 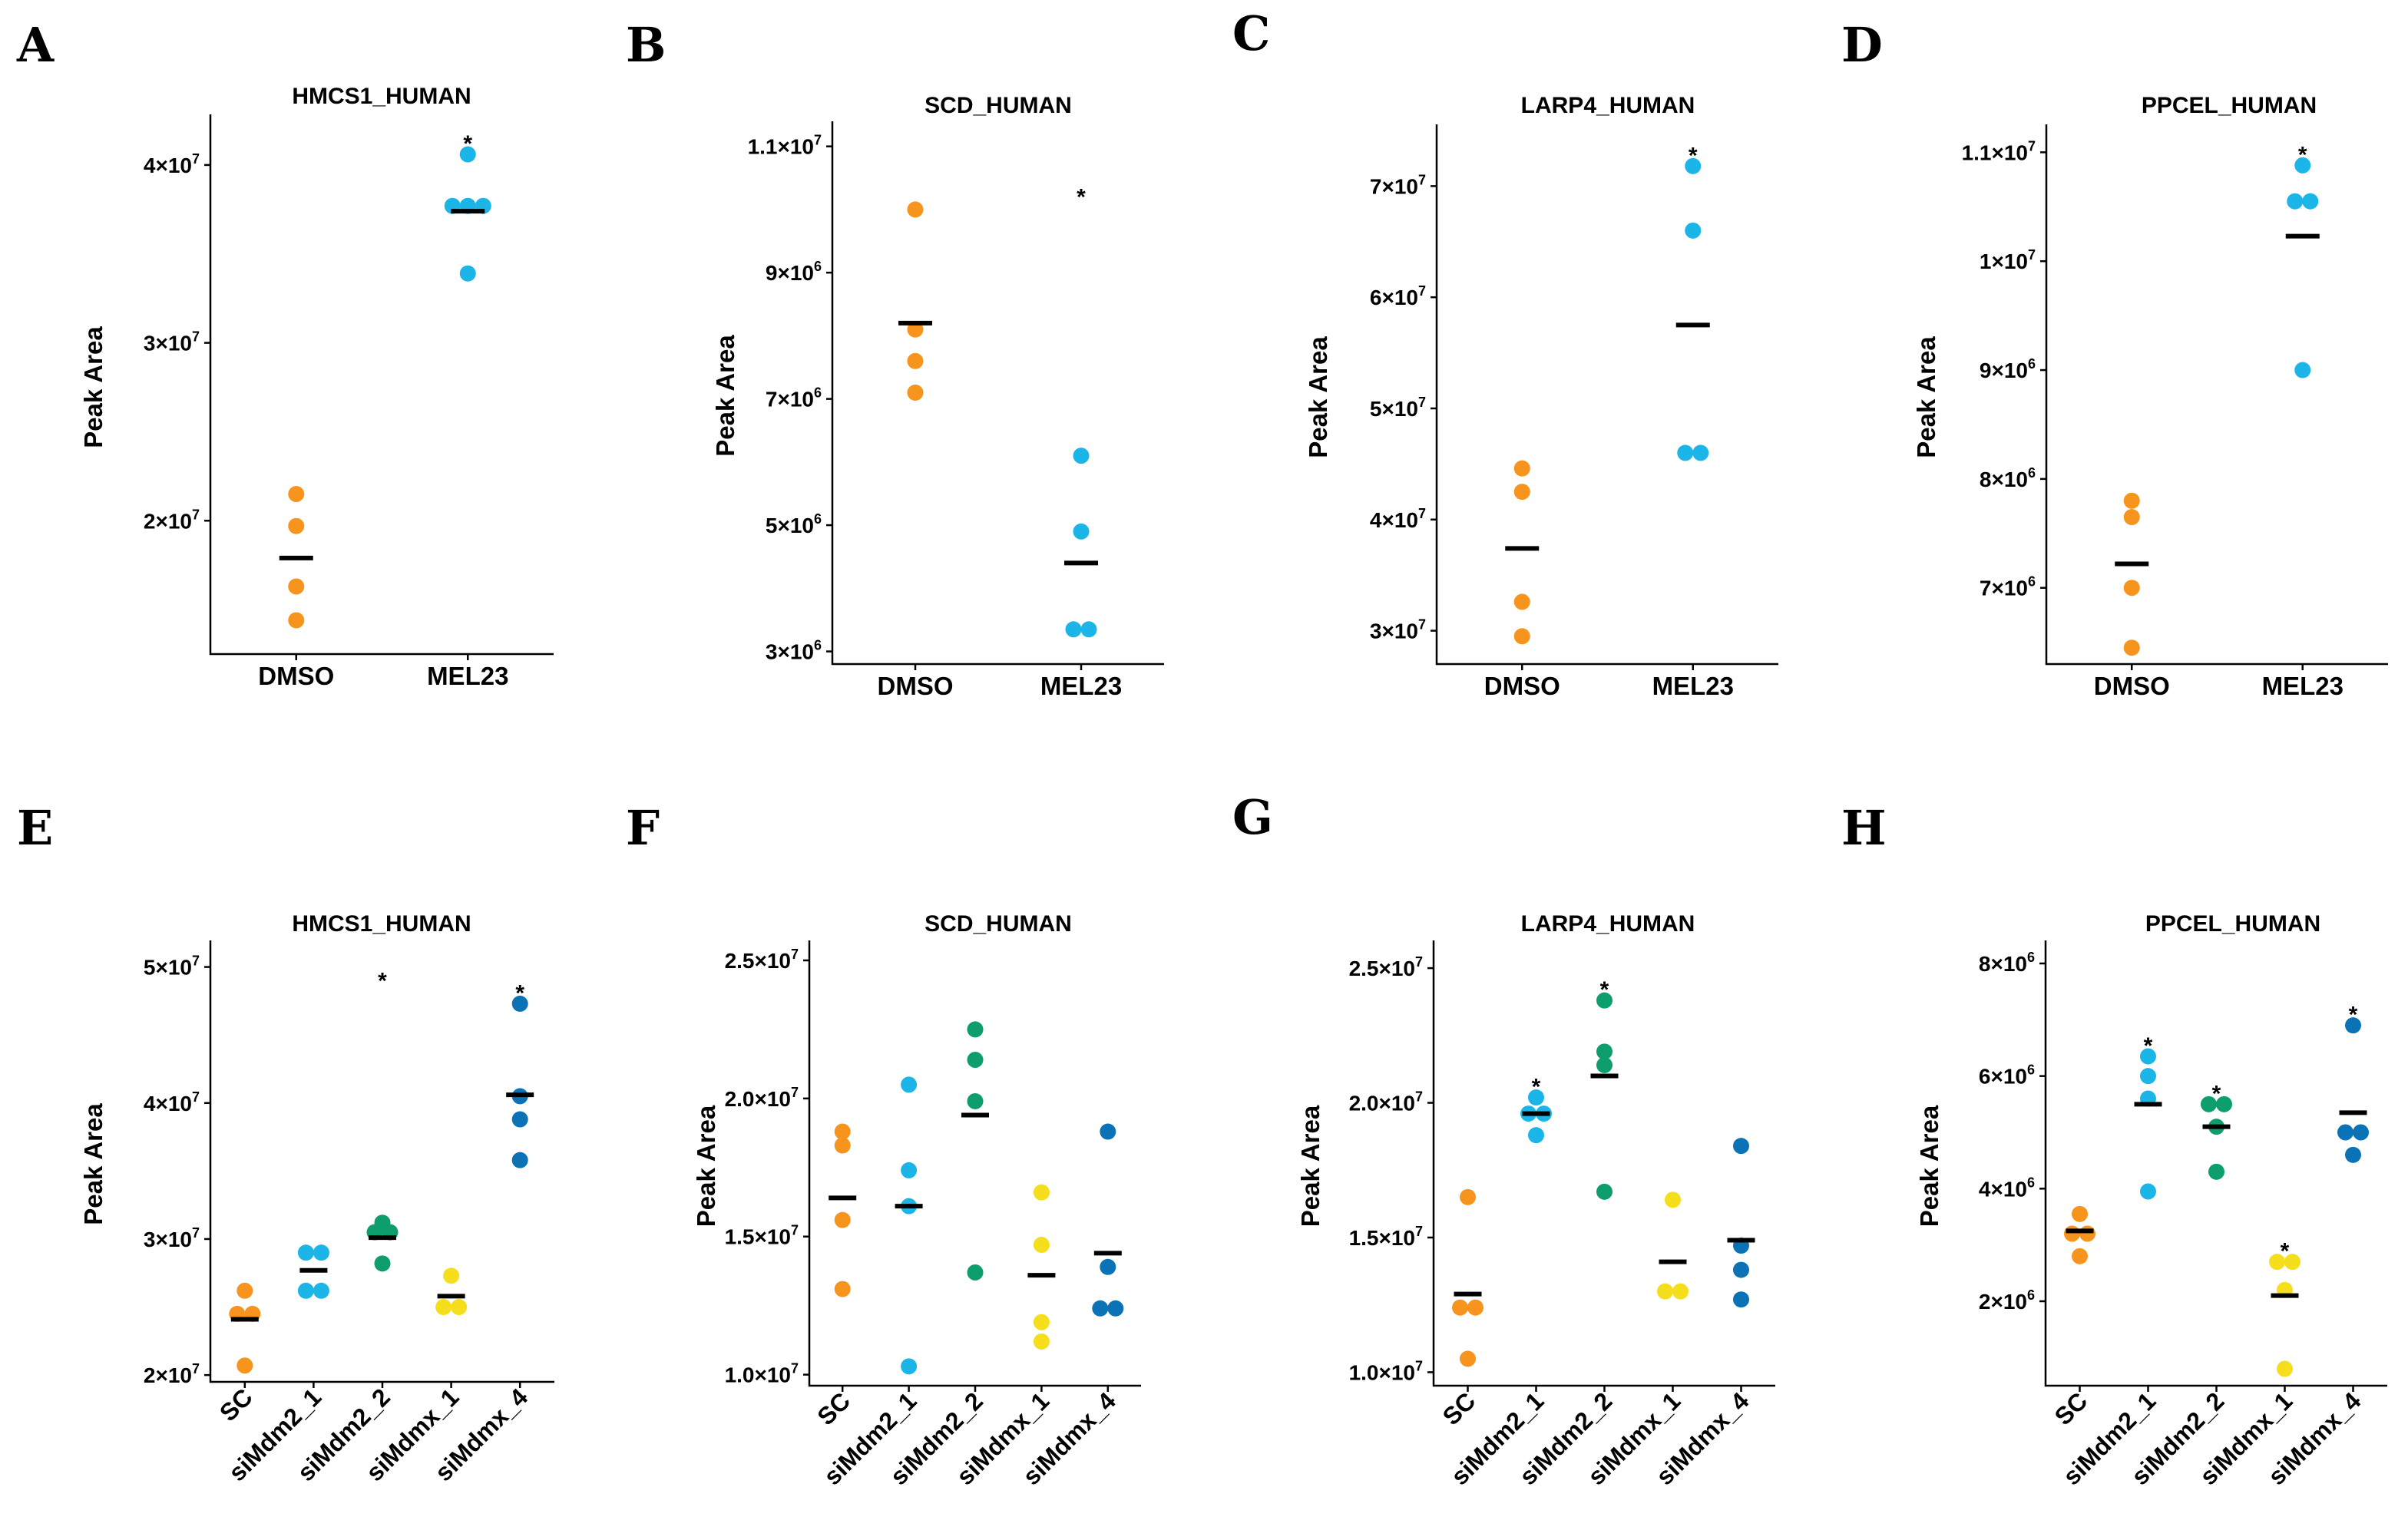 I want to click on y-tick-label: 6×10⁷, so click(x=1398, y=296).